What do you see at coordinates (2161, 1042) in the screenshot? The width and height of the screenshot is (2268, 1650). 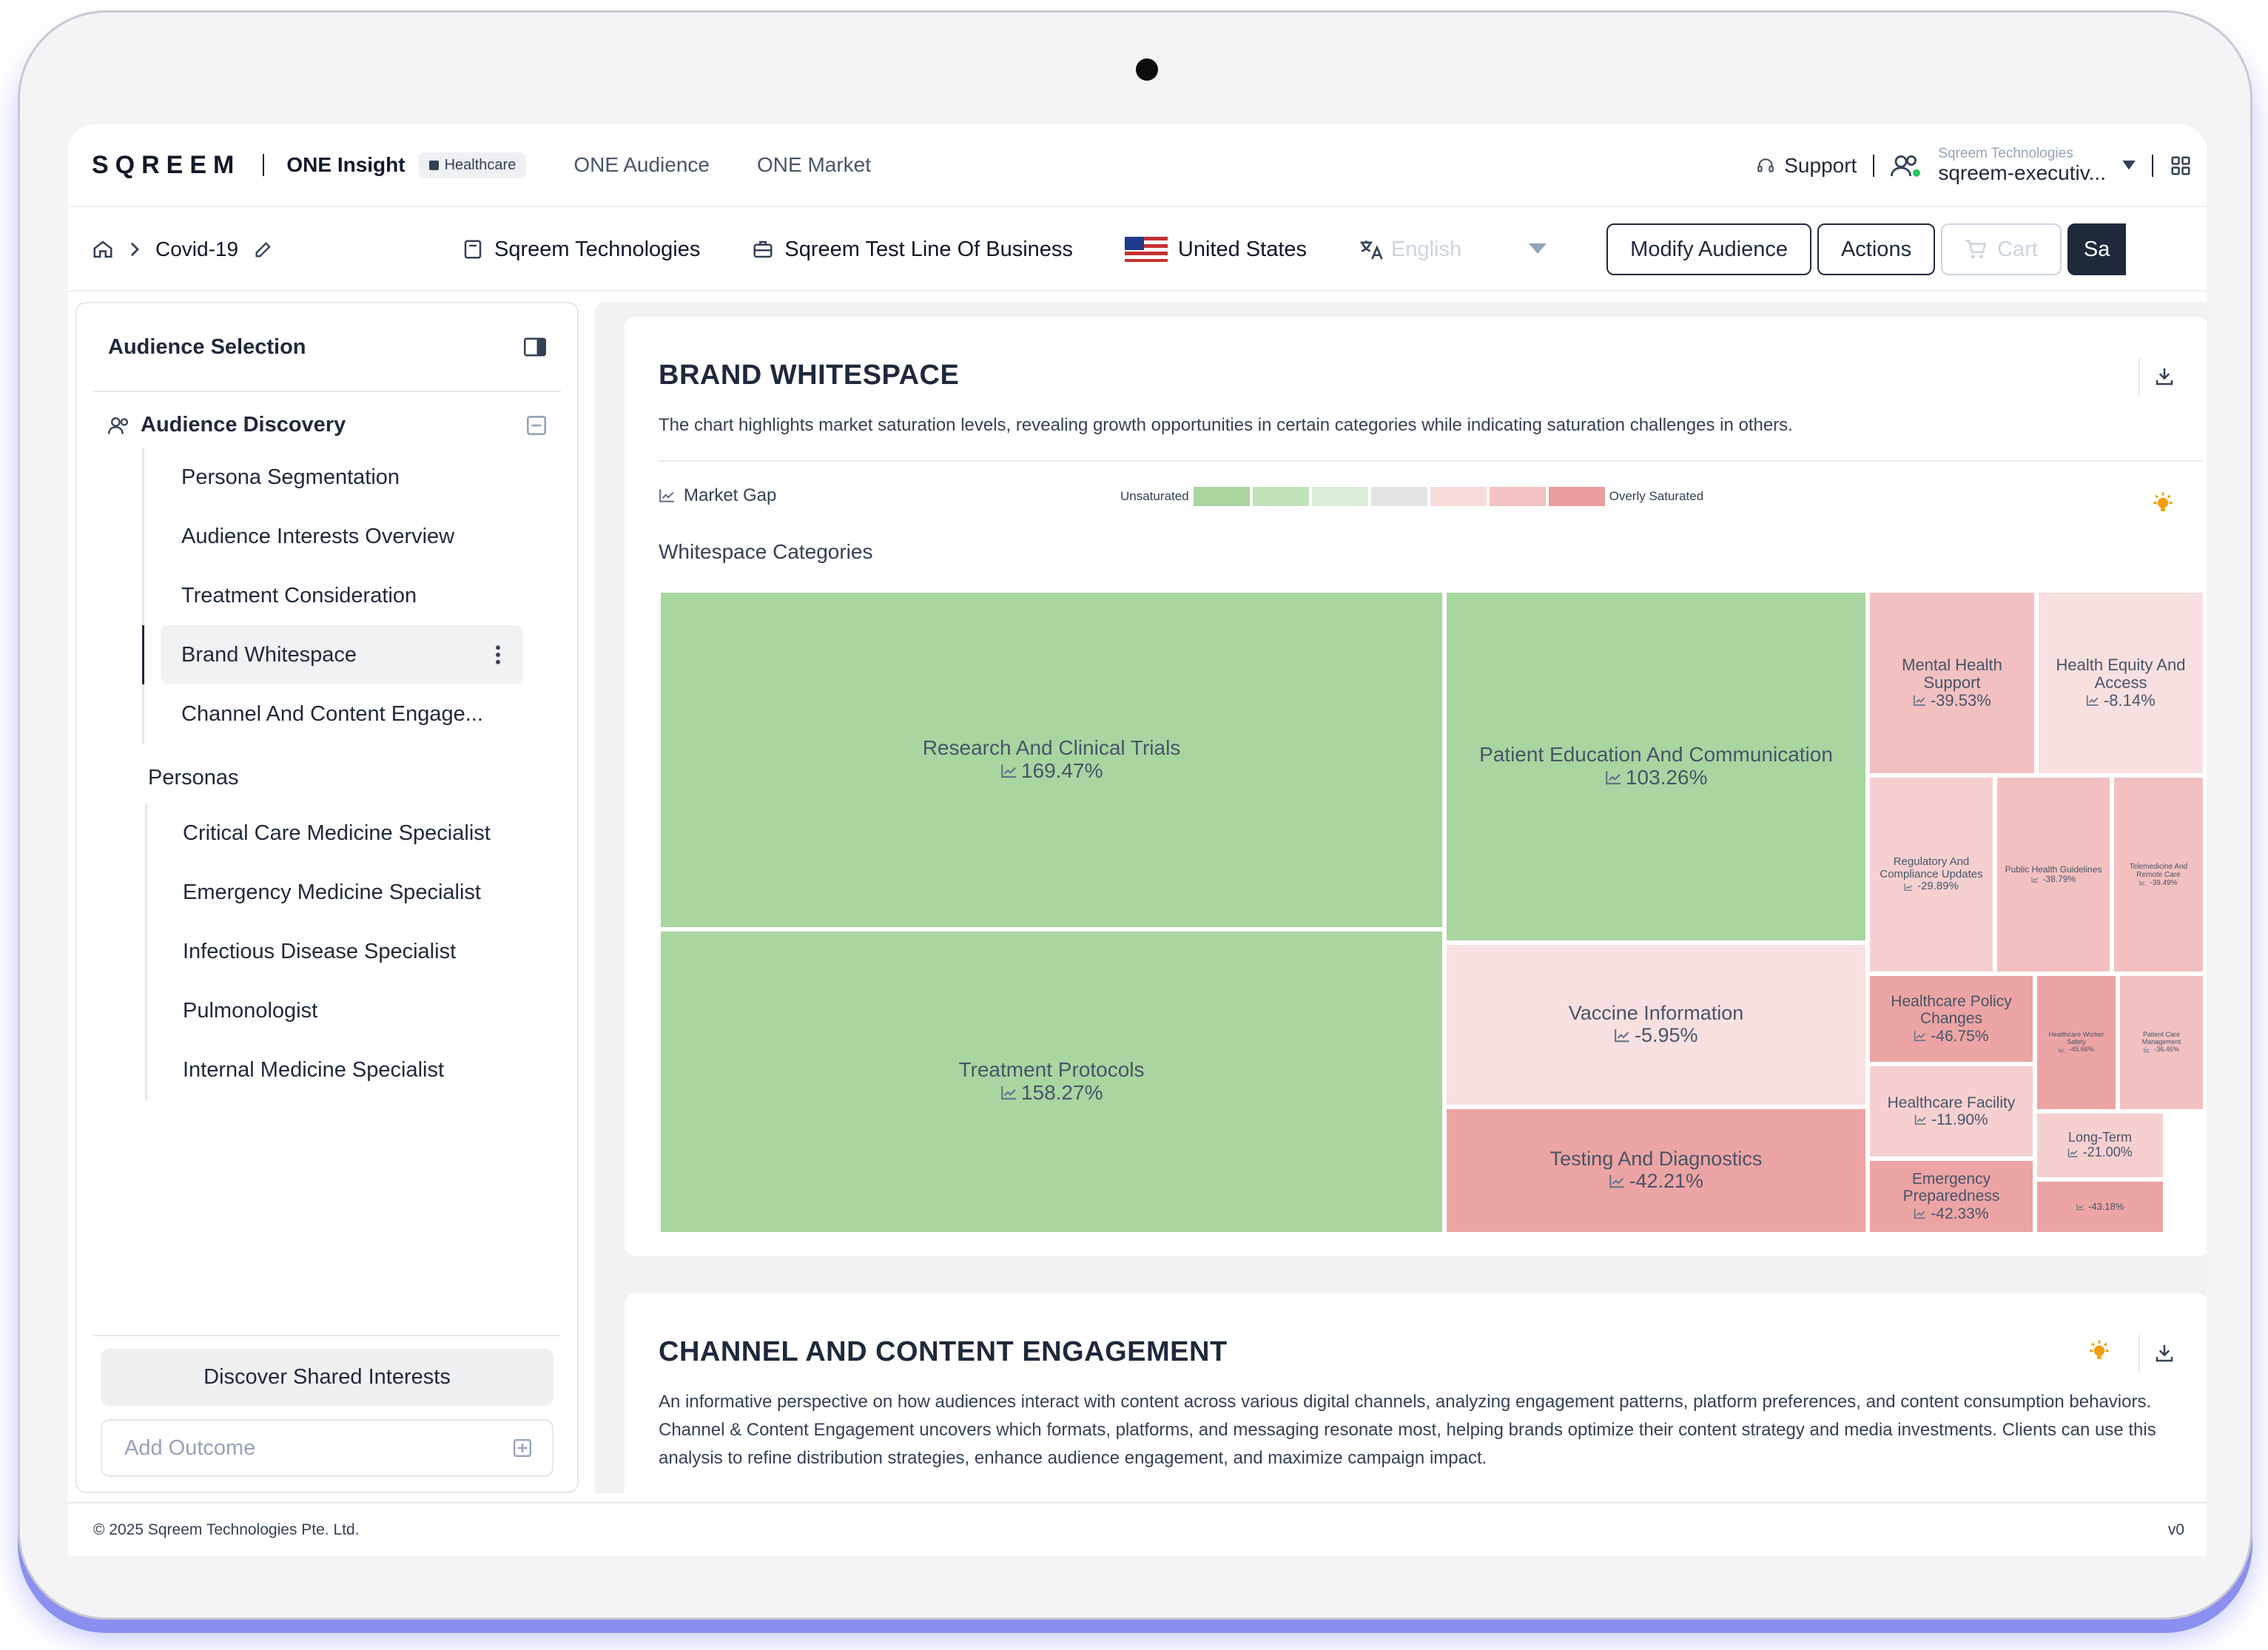 I see `treemap-tile: Patient Care Management -36.46%` at bounding box center [2161, 1042].